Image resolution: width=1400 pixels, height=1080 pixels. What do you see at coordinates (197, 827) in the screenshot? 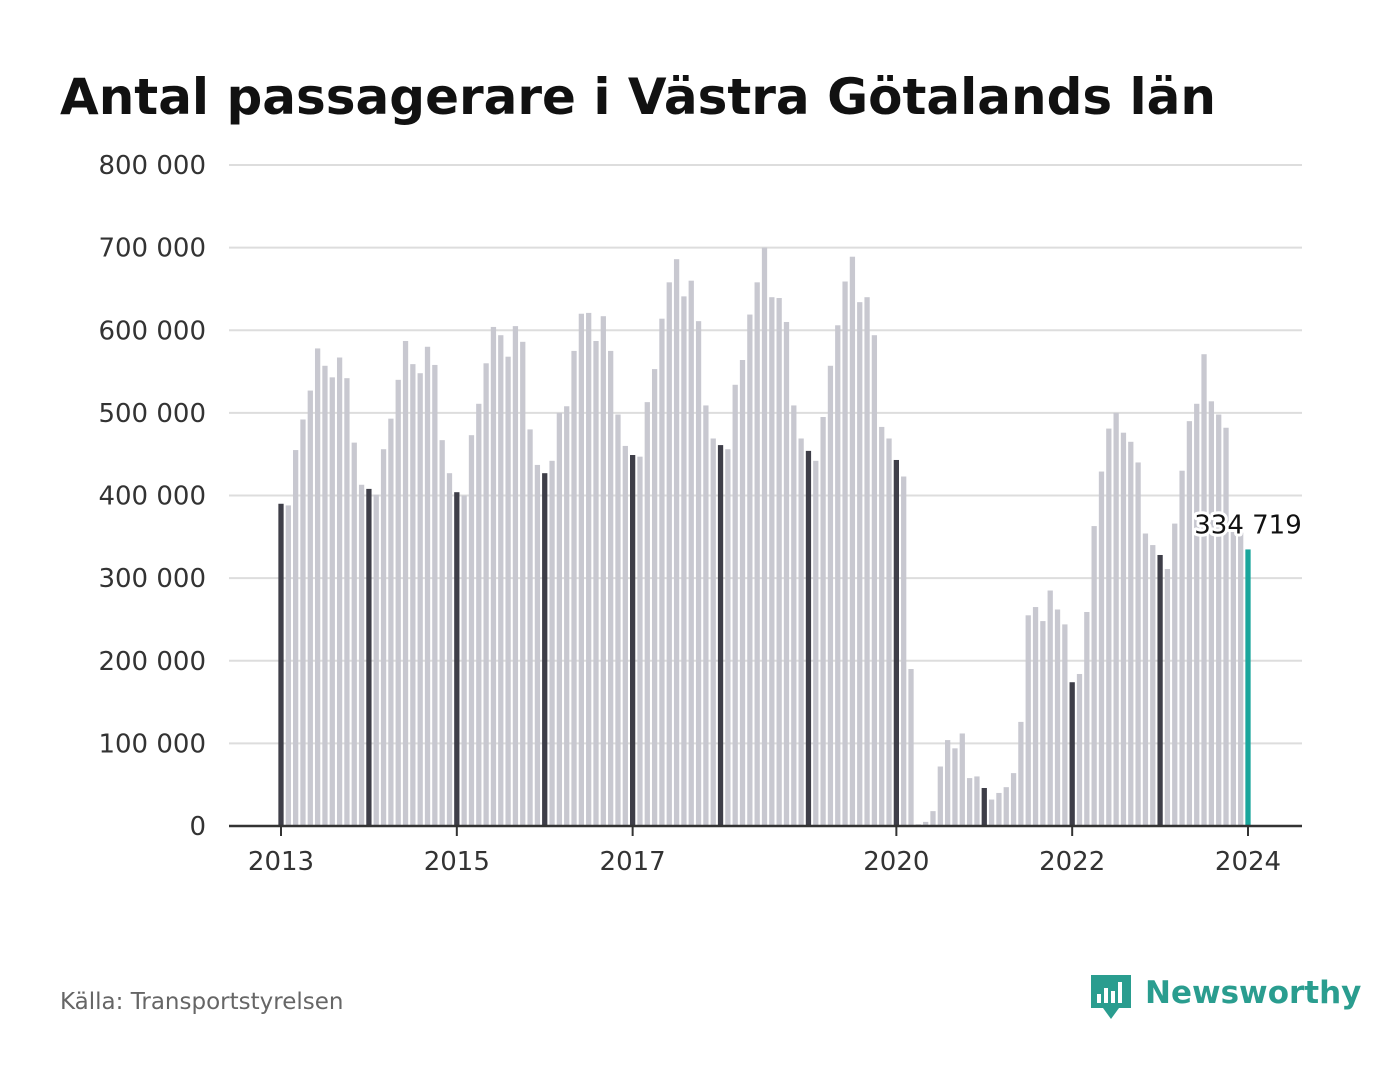
I see `y-tick-label: 0` at bounding box center [197, 827].